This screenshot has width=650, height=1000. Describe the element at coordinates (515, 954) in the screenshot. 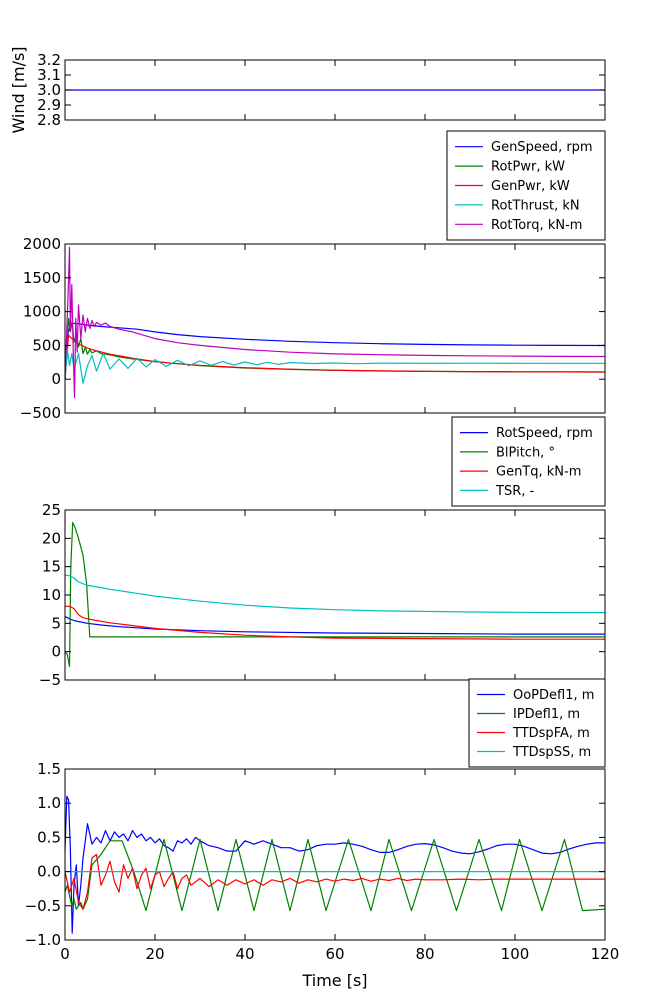

I see `x-tick-label: 100` at that location.